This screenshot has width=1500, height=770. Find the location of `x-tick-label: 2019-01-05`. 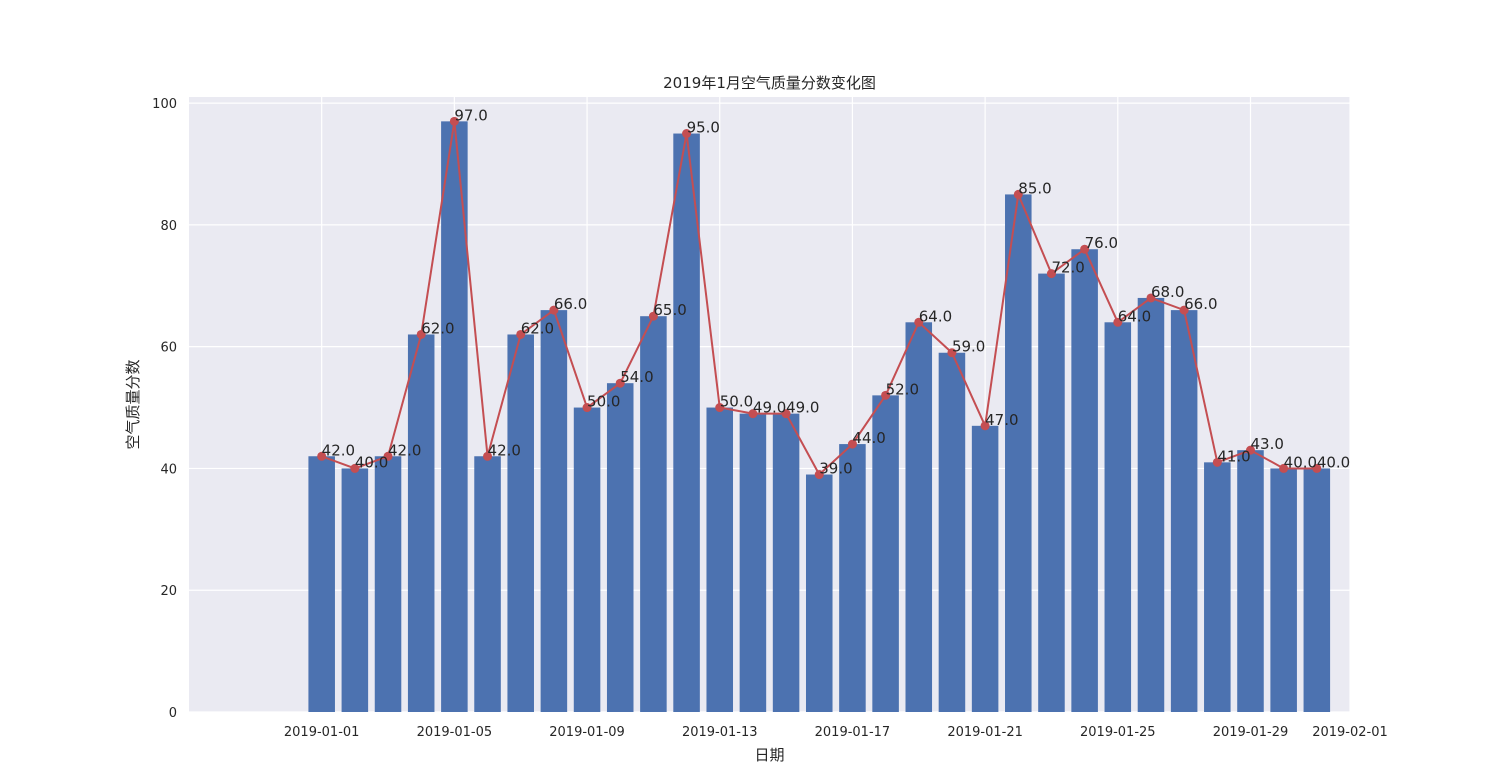

x-tick-label: 2019-01-05 is located at coordinates (455, 732).